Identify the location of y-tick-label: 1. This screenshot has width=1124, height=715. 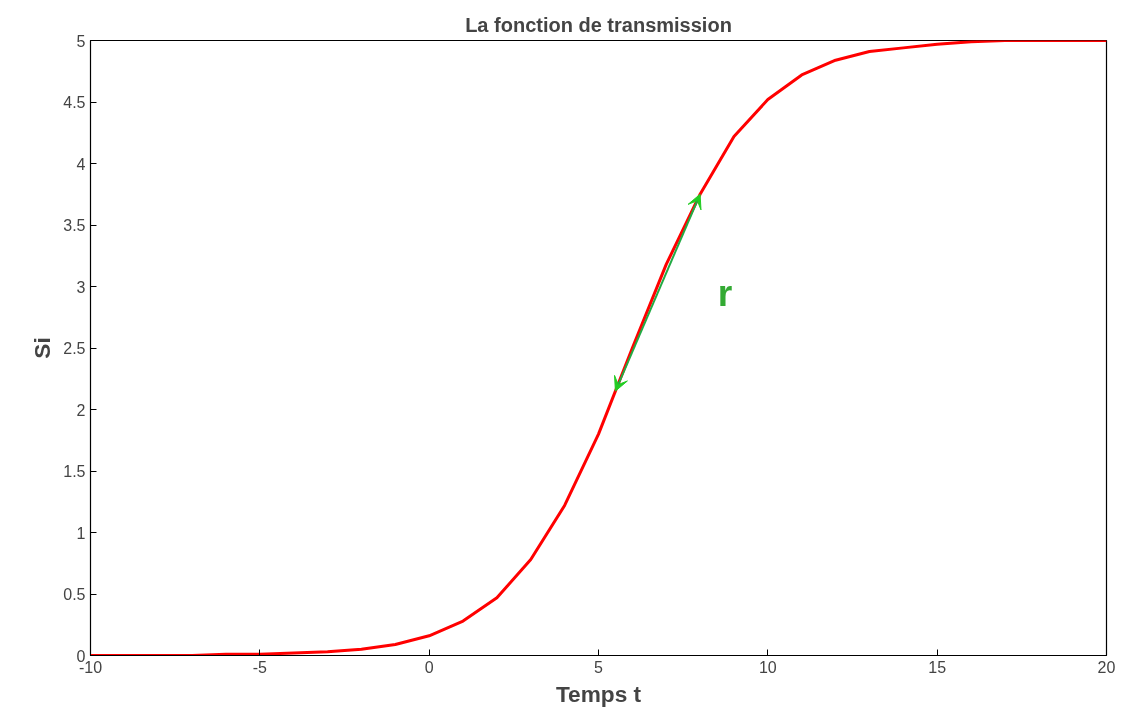
(81, 533).